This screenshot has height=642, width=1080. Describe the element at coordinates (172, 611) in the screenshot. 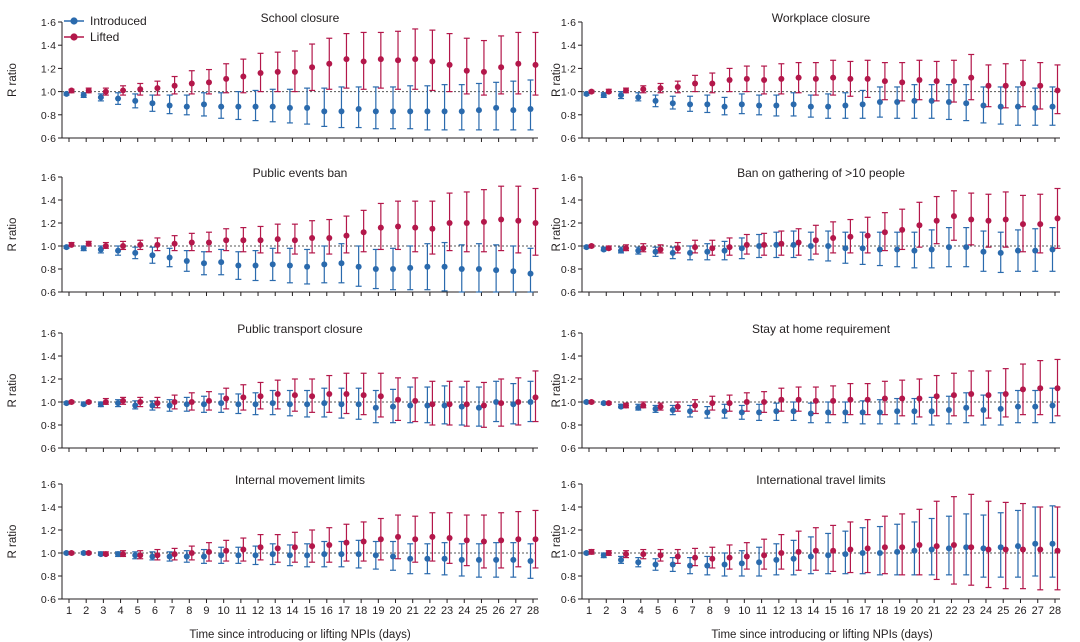

I see `x-tick-label: 7` at that location.